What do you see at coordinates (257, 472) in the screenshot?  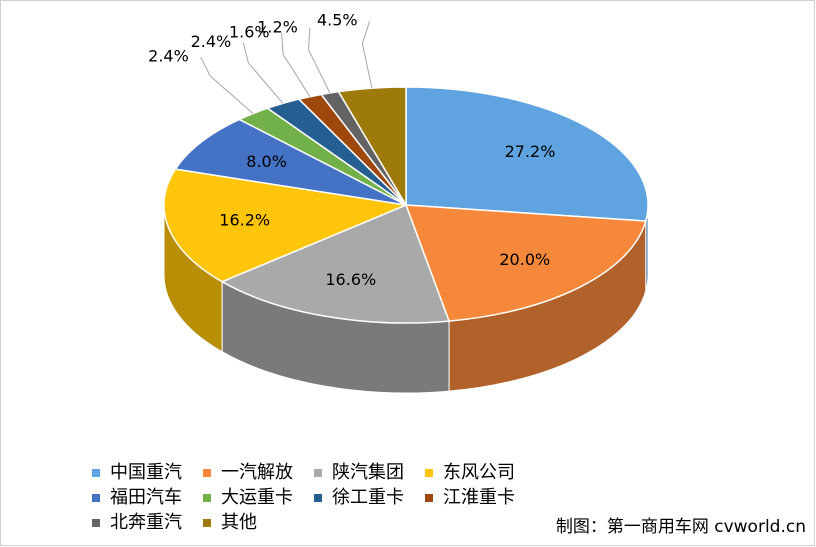 I see `legend-label: 一汽解放` at bounding box center [257, 472].